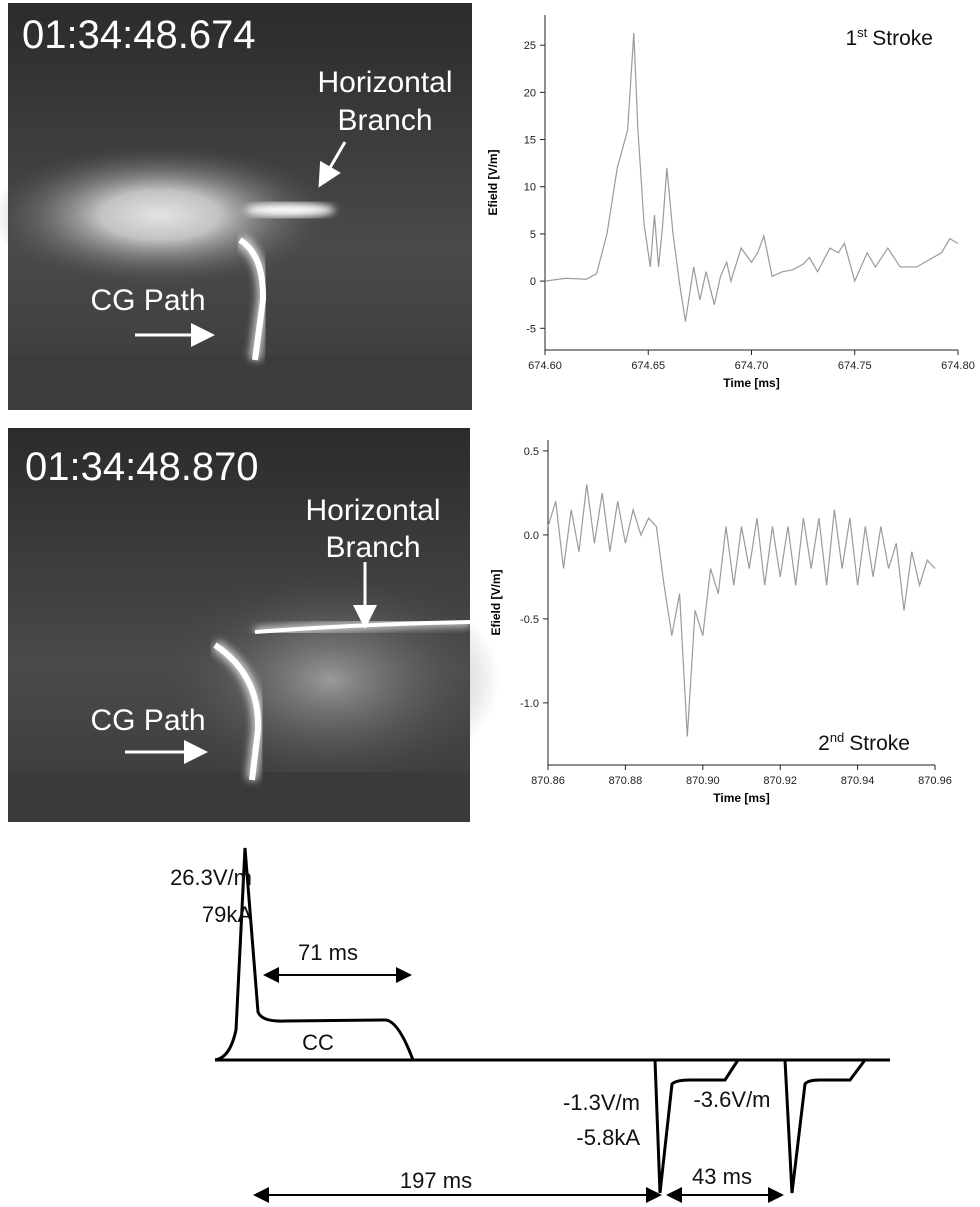  I want to click on annotation: 2nd Stroke, so click(864, 742).